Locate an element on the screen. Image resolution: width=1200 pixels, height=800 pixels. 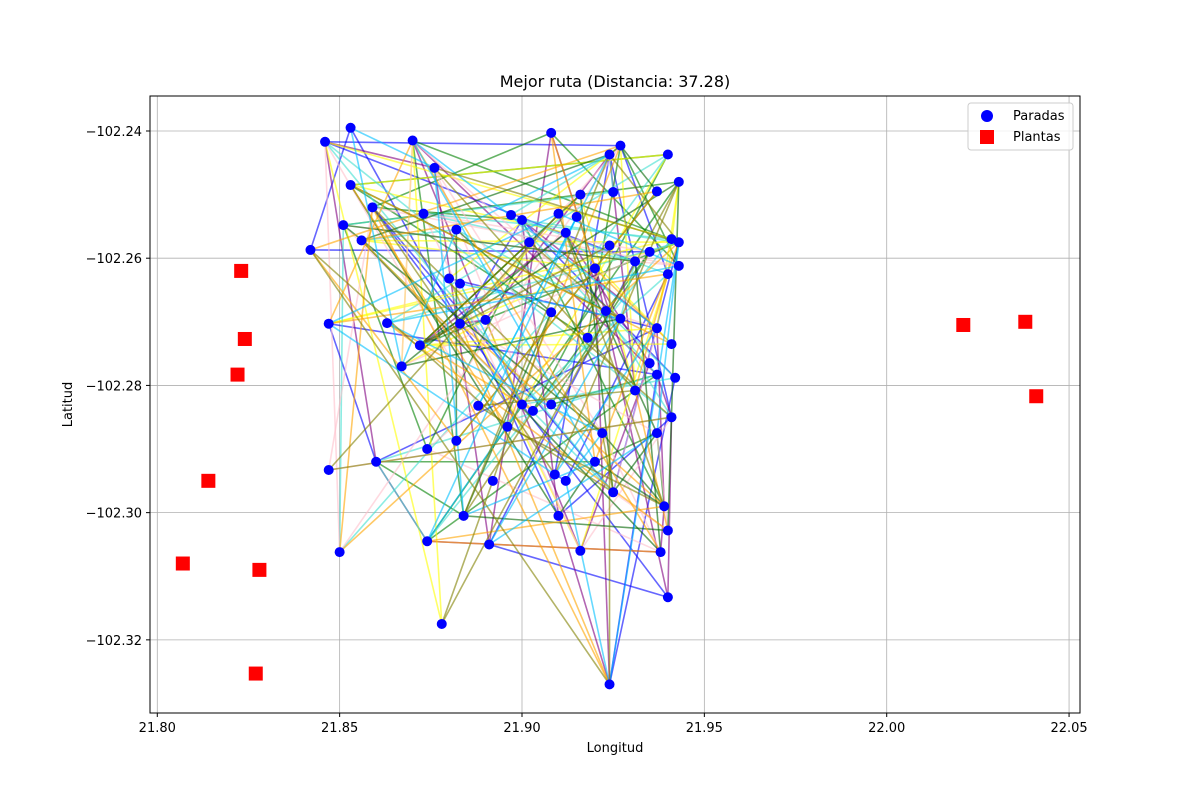
y-tick-label: −102.26 is located at coordinates (114, 259).